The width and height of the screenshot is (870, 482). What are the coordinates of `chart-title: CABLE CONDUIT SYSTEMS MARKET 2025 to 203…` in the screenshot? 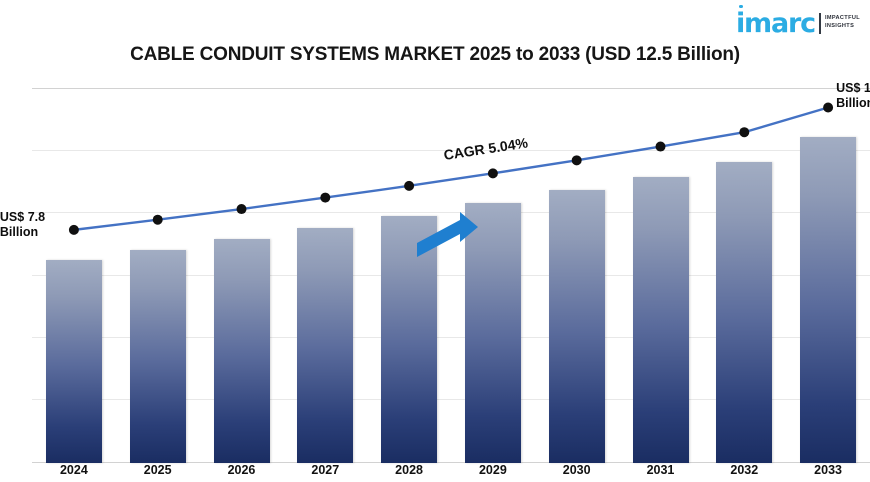 It's located at (435, 54).